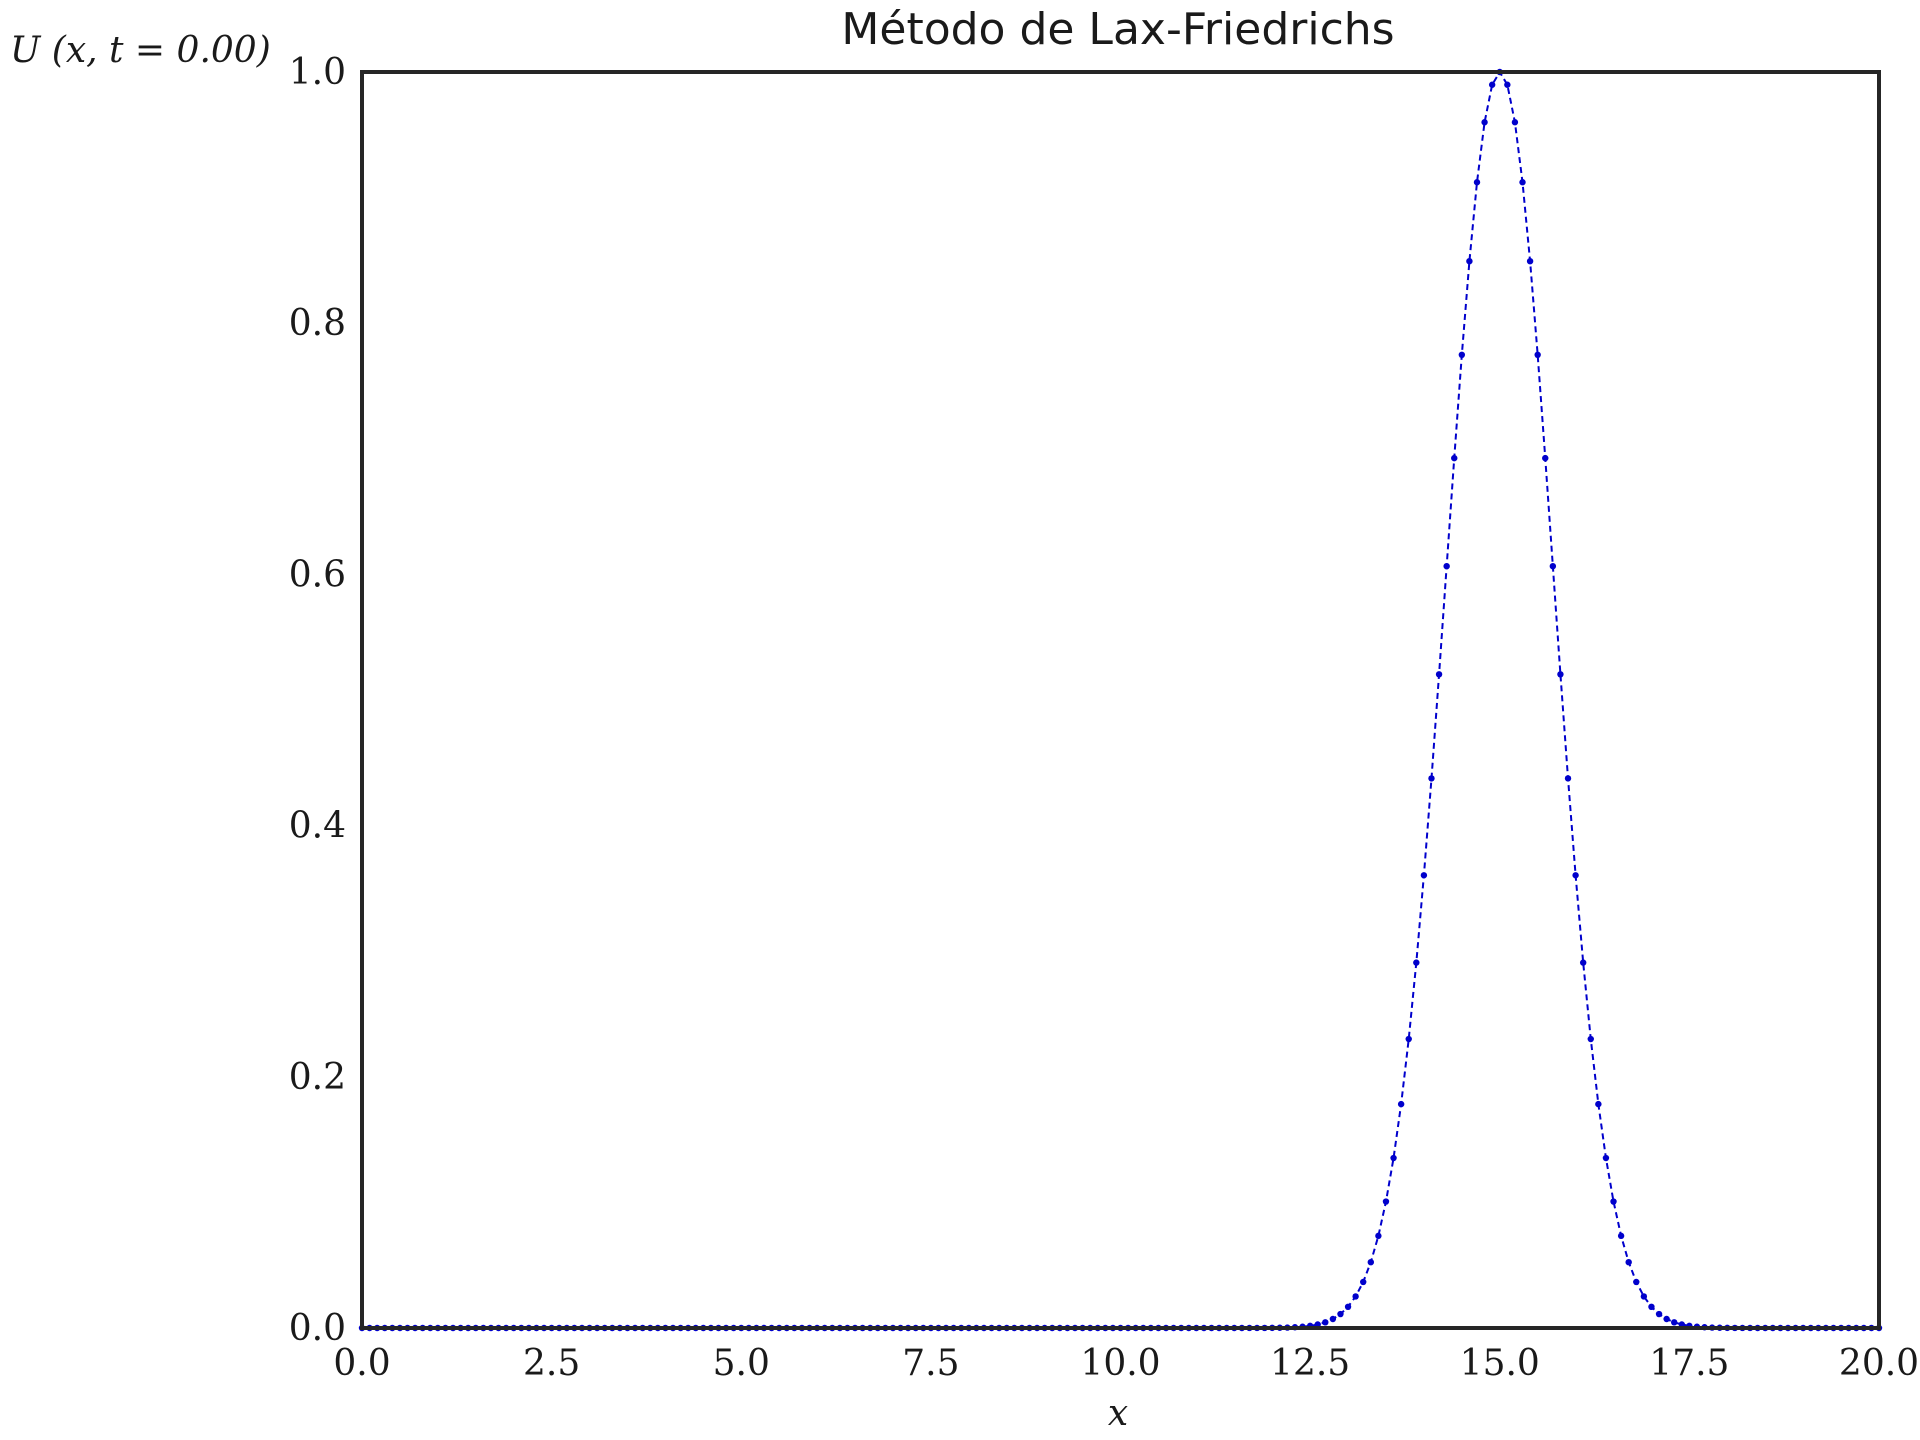 The width and height of the screenshot is (1920, 1440). I want to click on x-axis-label: x, so click(1118, 1413).